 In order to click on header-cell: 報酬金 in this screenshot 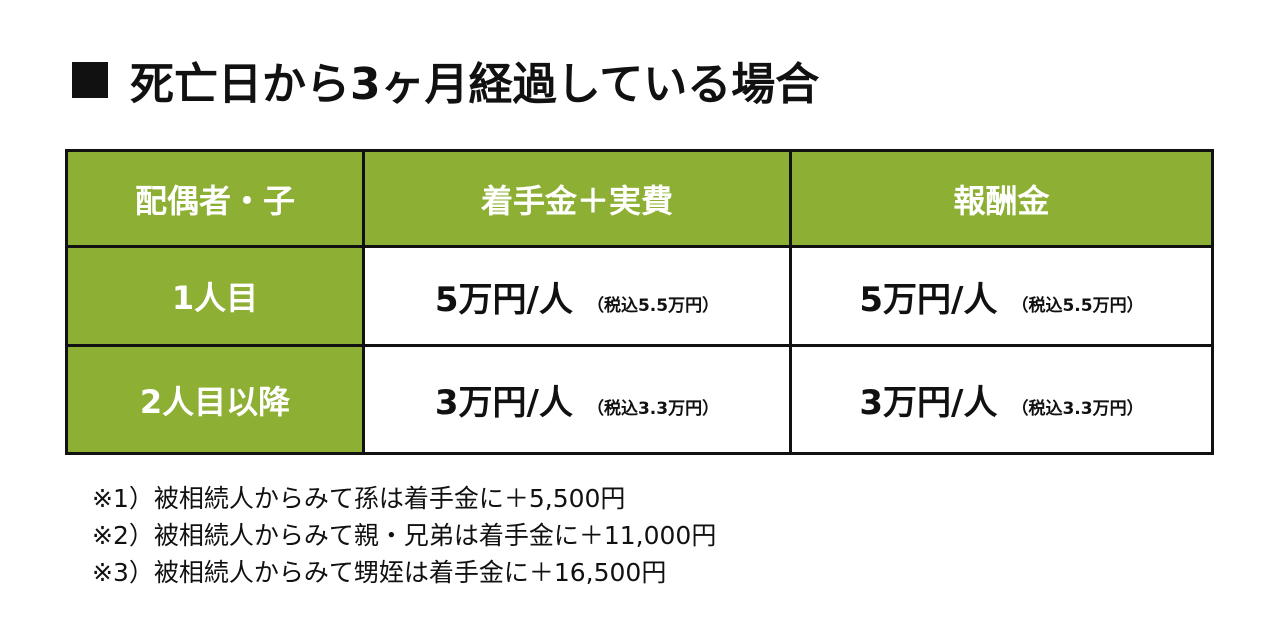, I will do `click(1001, 198)`.